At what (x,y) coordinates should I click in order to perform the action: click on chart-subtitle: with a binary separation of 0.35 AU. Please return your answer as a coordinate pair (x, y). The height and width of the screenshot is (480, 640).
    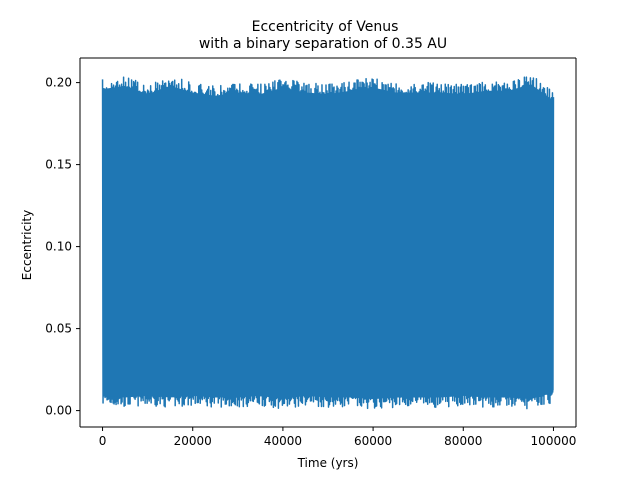
    Looking at the image, I should click on (323, 44).